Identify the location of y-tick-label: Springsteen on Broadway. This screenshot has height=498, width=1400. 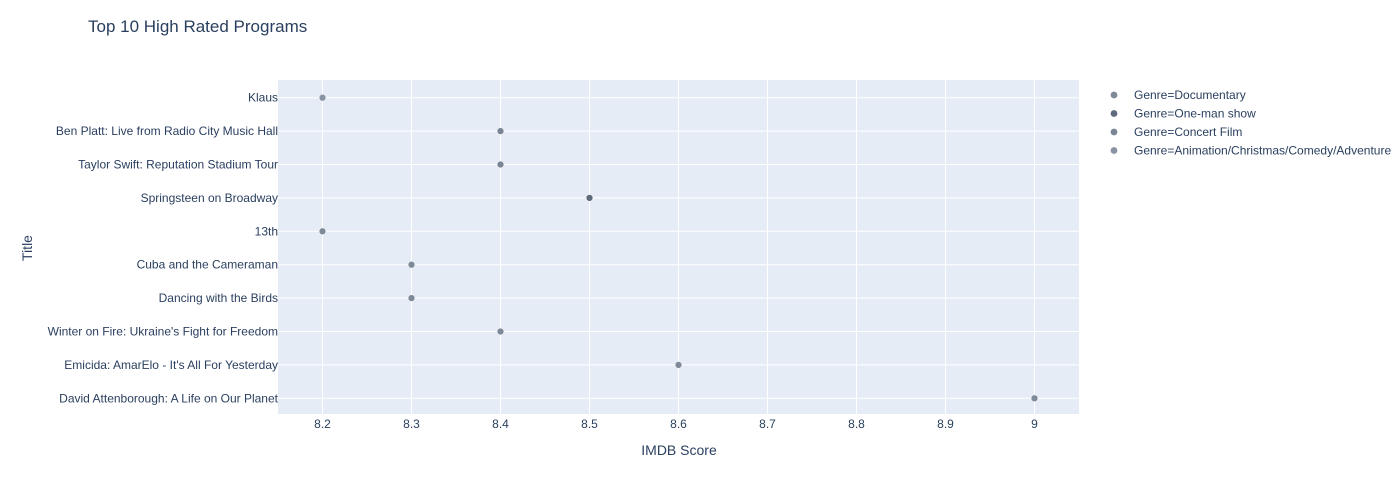
(209, 198).